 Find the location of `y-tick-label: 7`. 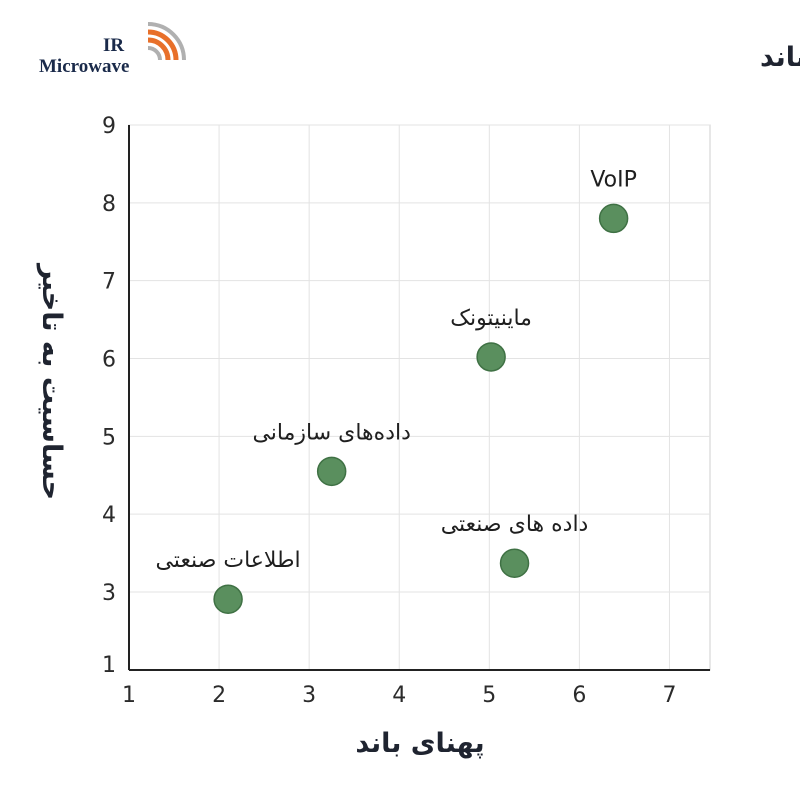

y-tick-label: 7 is located at coordinates (109, 282).